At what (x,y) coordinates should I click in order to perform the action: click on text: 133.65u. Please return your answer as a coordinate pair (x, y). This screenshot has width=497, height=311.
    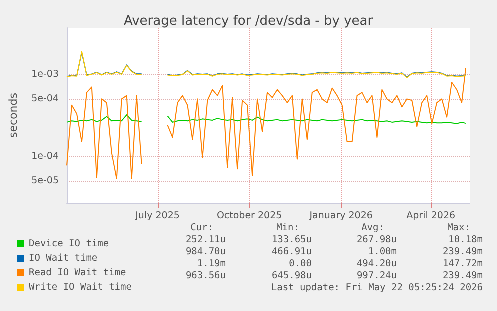
    Looking at the image, I should click on (292, 240).